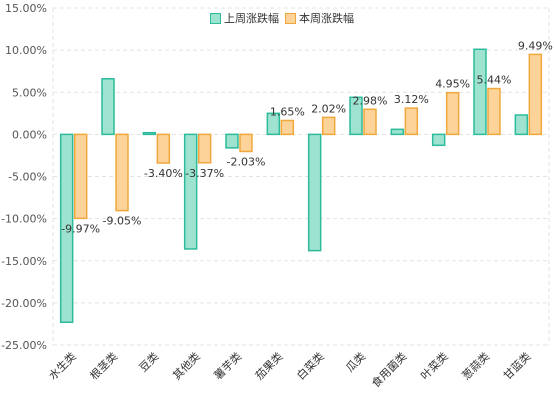 This screenshot has width=554, height=401. Describe the element at coordinates (268, 365) in the screenshot. I see `x-tick-label: 茄果类` at that location.